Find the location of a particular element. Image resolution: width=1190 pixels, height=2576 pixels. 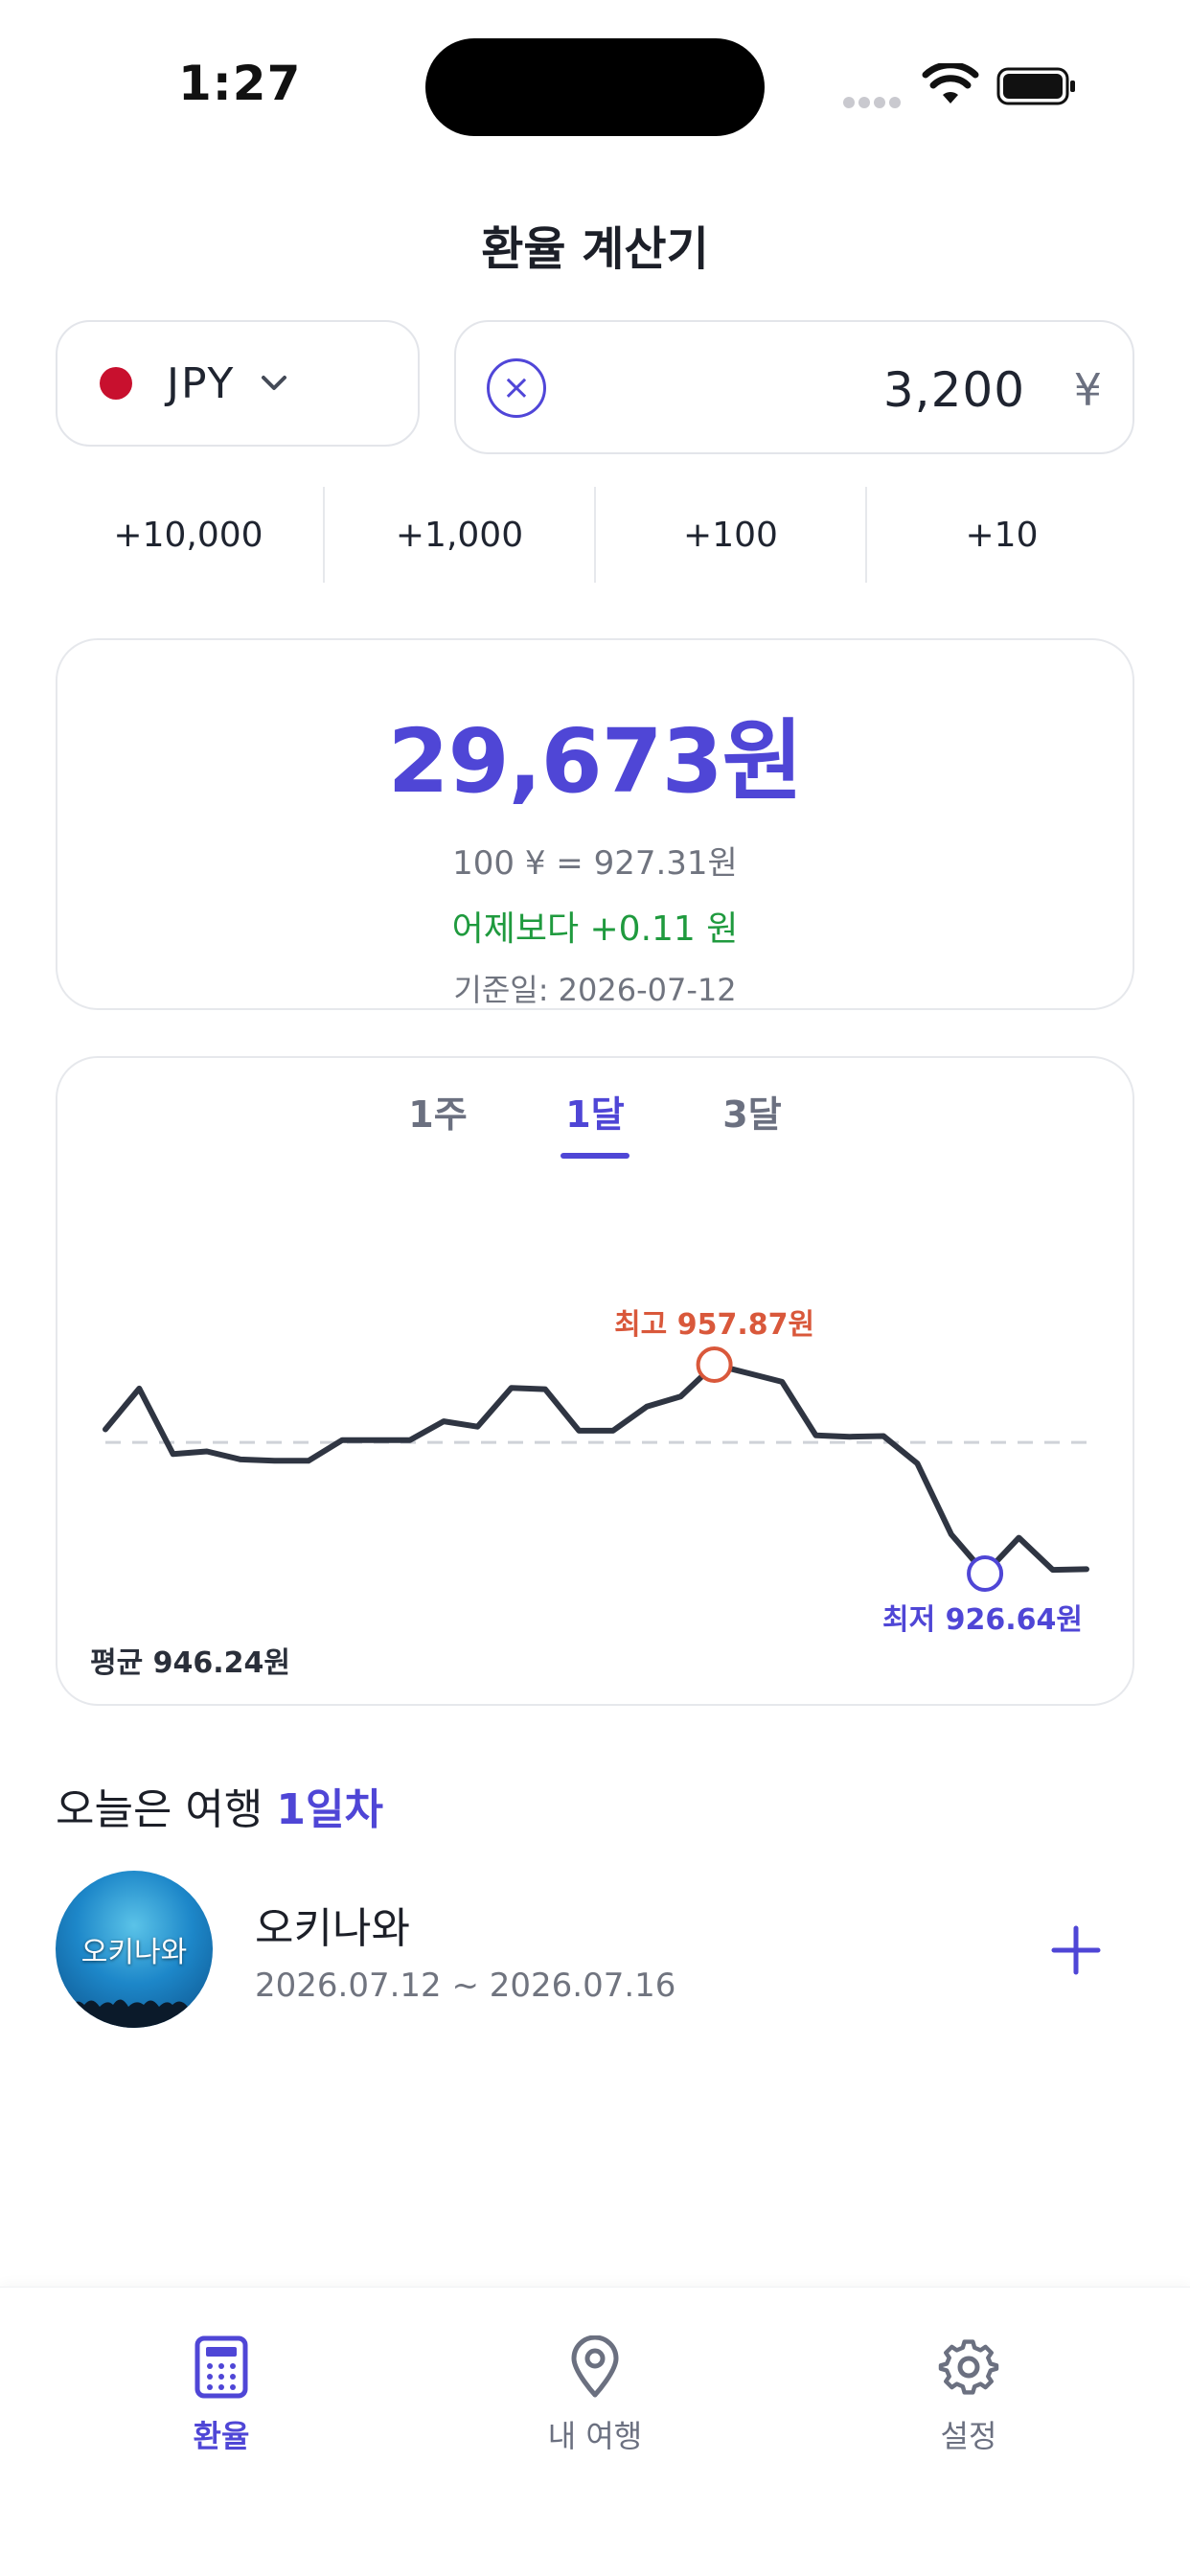

aquarium-silhouette-icon is located at coordinates (135, 2013).